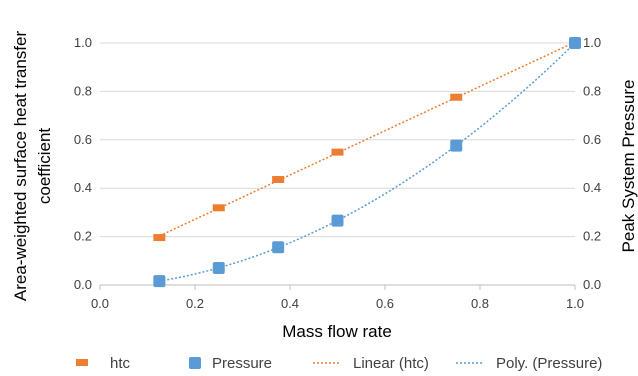 The image size is (638, 376). What do you see at coordinates (391, 363) in the screenshot?
I see `legend-label-linear-htc: Linear (htc)` at bounding box center [391, 363].